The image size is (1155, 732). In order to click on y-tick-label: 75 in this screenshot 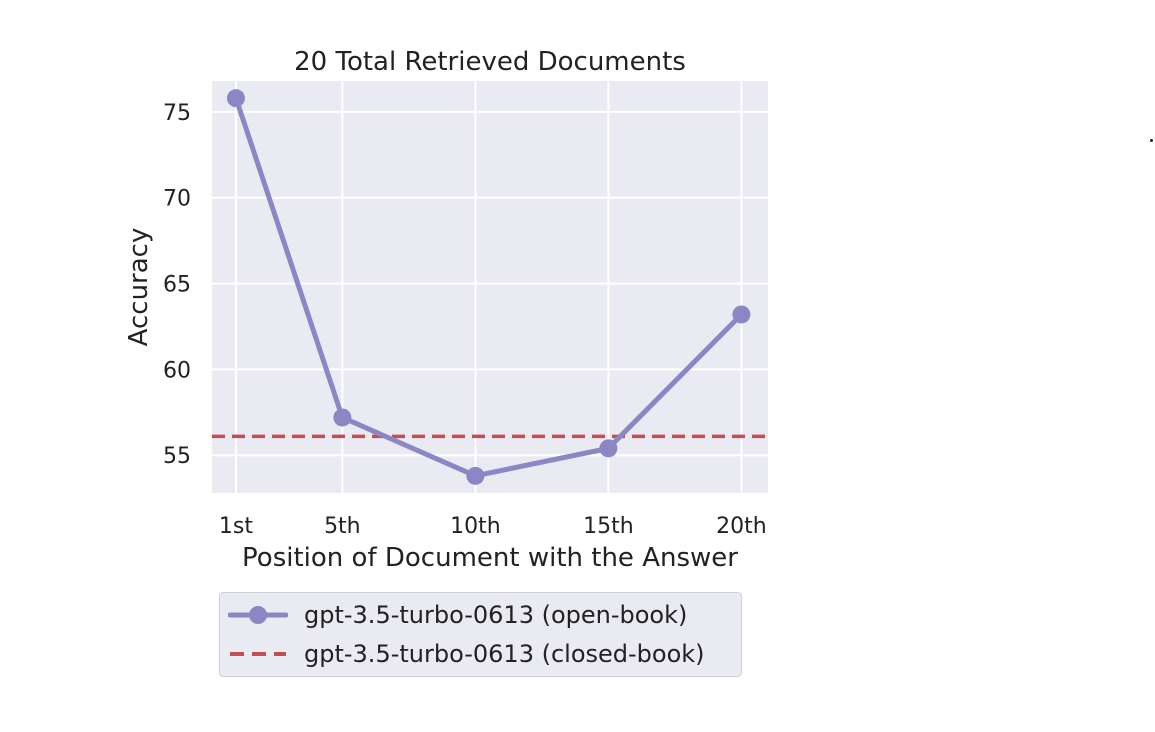, I will do `click(177, 113)`.